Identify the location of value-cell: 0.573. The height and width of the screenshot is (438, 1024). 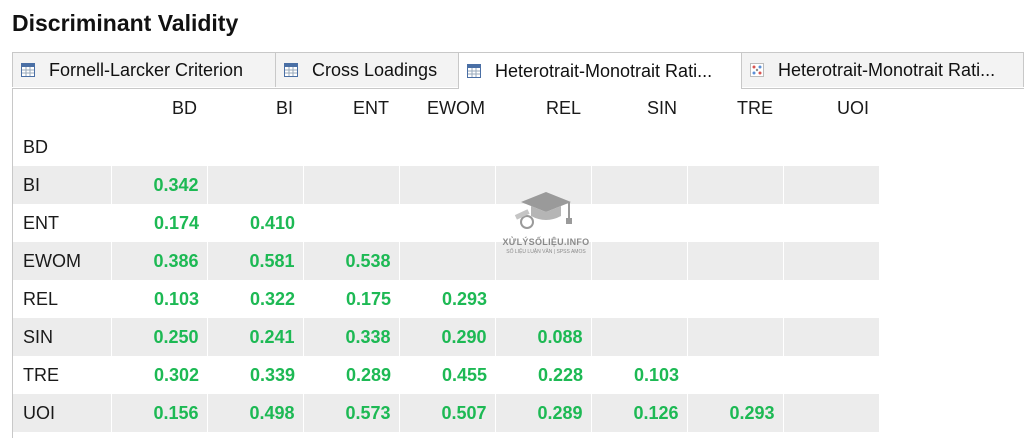
(351, 413).